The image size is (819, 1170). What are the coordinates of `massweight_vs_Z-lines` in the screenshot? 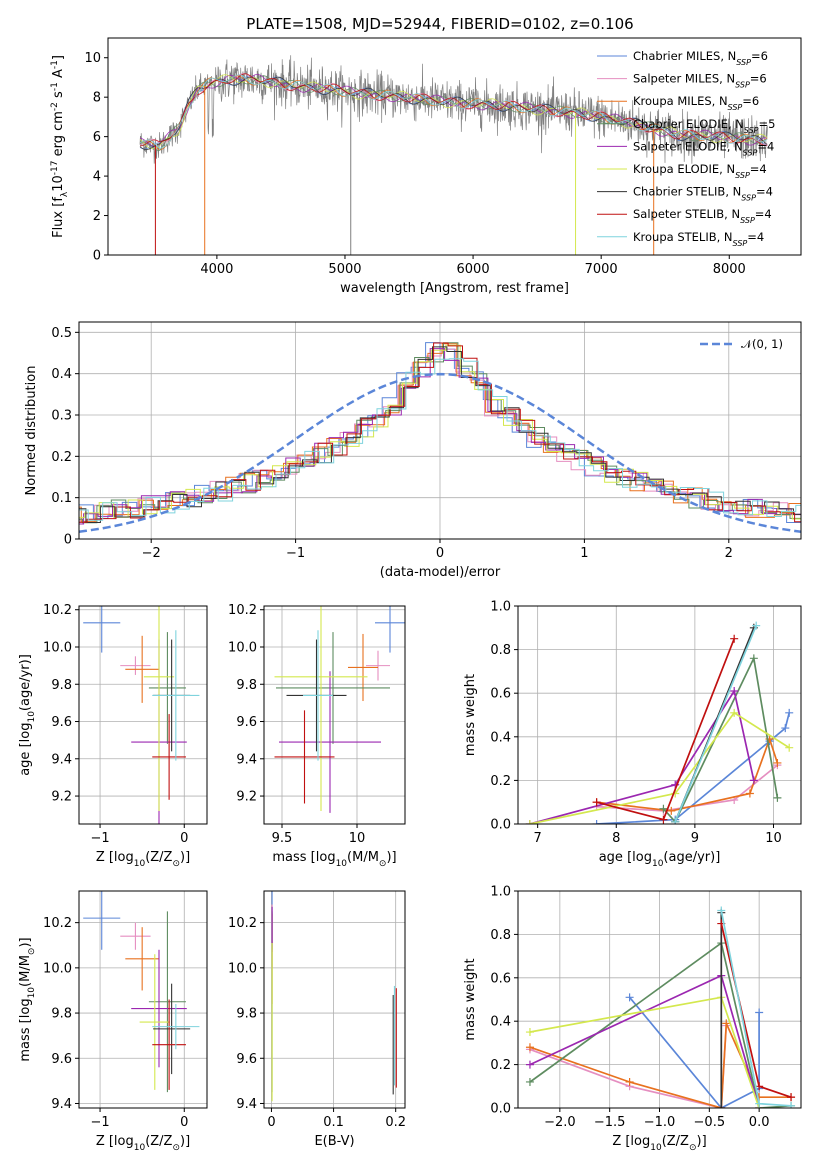 It's located at (660, 1007).